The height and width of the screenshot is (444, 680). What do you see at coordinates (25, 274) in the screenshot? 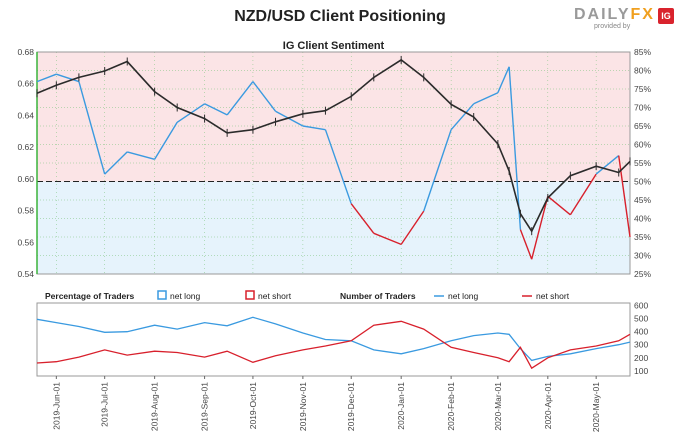
I see `y-left-tick: 0.54` at bounding box center [25, 274].